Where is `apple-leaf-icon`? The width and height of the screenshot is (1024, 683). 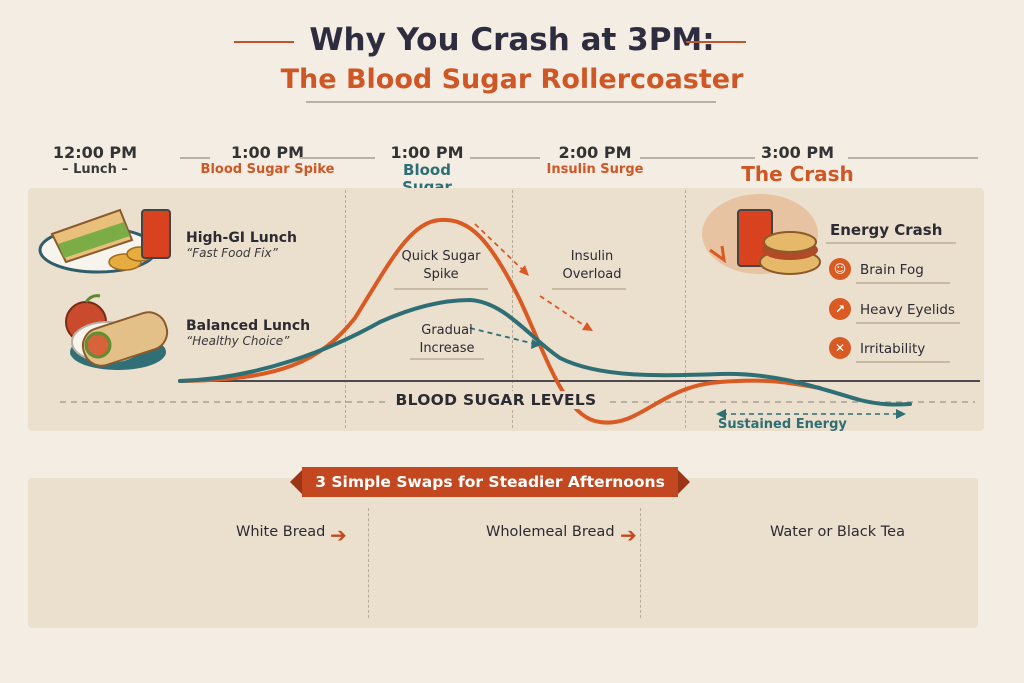 apple-leaf-icon is located at coordinates (92, 298).